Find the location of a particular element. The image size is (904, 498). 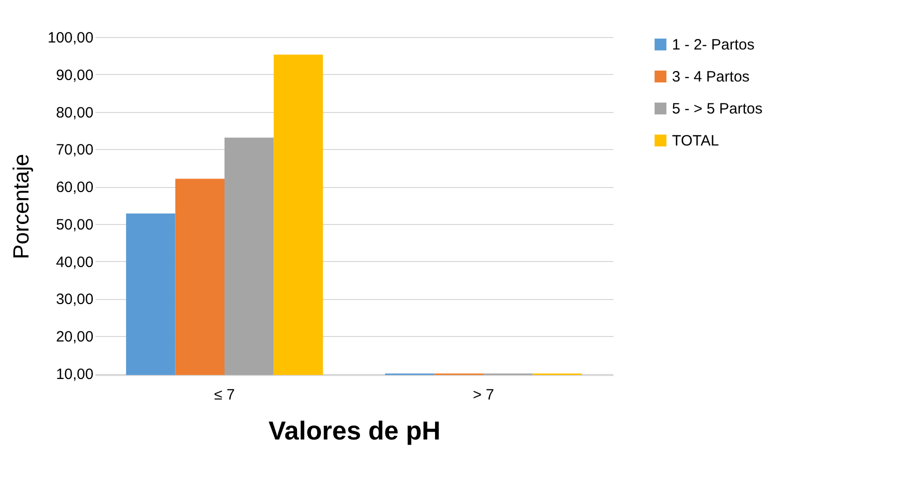

legend-label: 5 - > 5 Partos is located at coordinates (717, 109).